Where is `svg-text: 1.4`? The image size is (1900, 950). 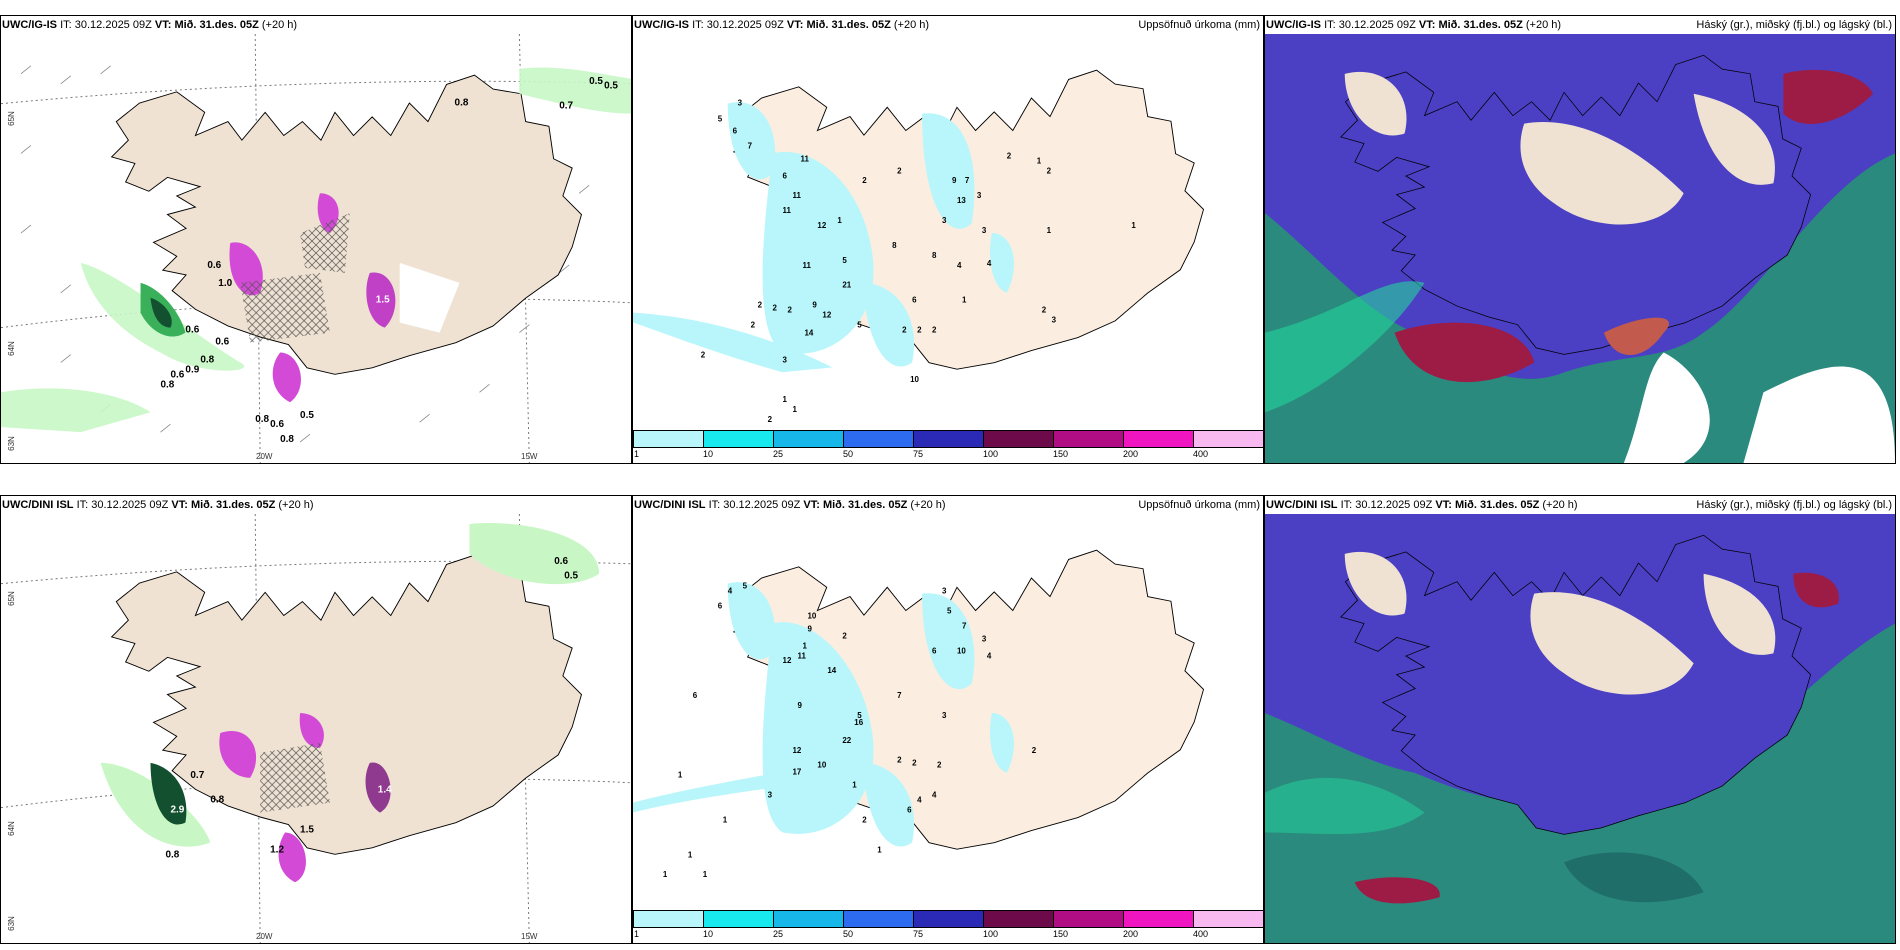 svg-text: 1.4 is located at coordinates (385, 790).